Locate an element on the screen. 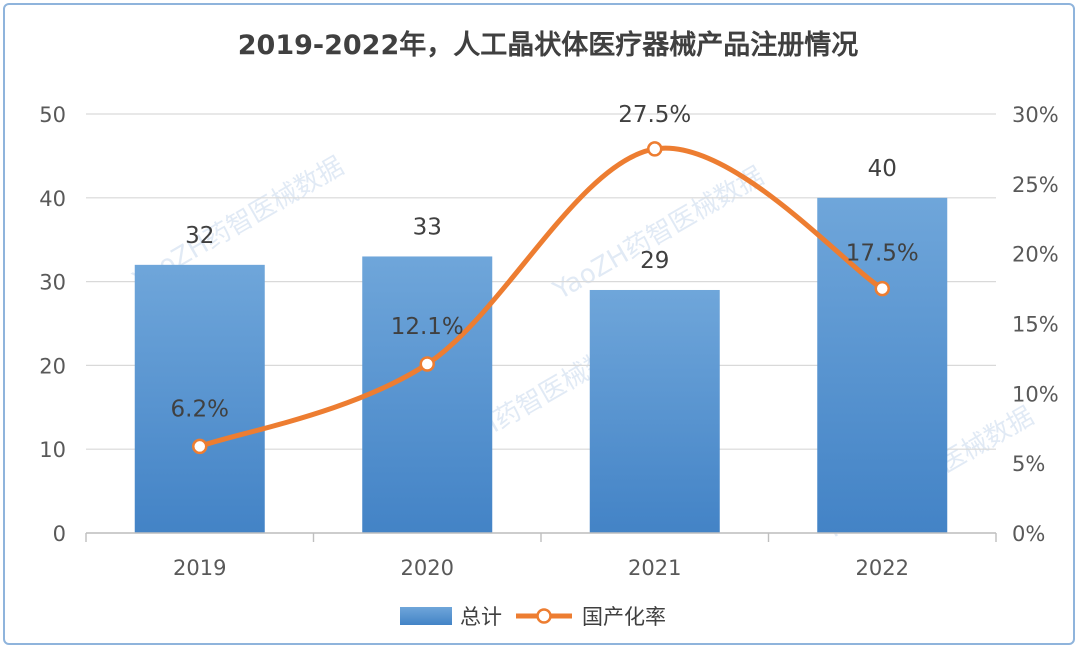 This screenshot has height=650, width=1080. y-left-tick-label: 40 is located at coordinates (52, 199).